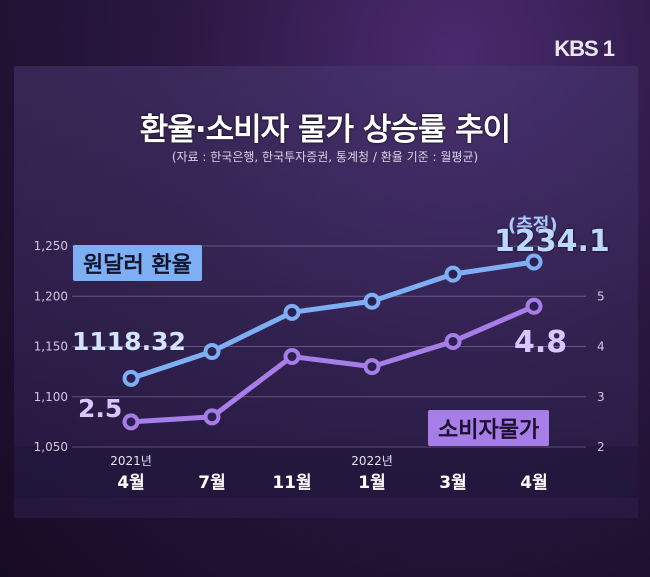  I want to click on x-axis-band, so click(326, 472).